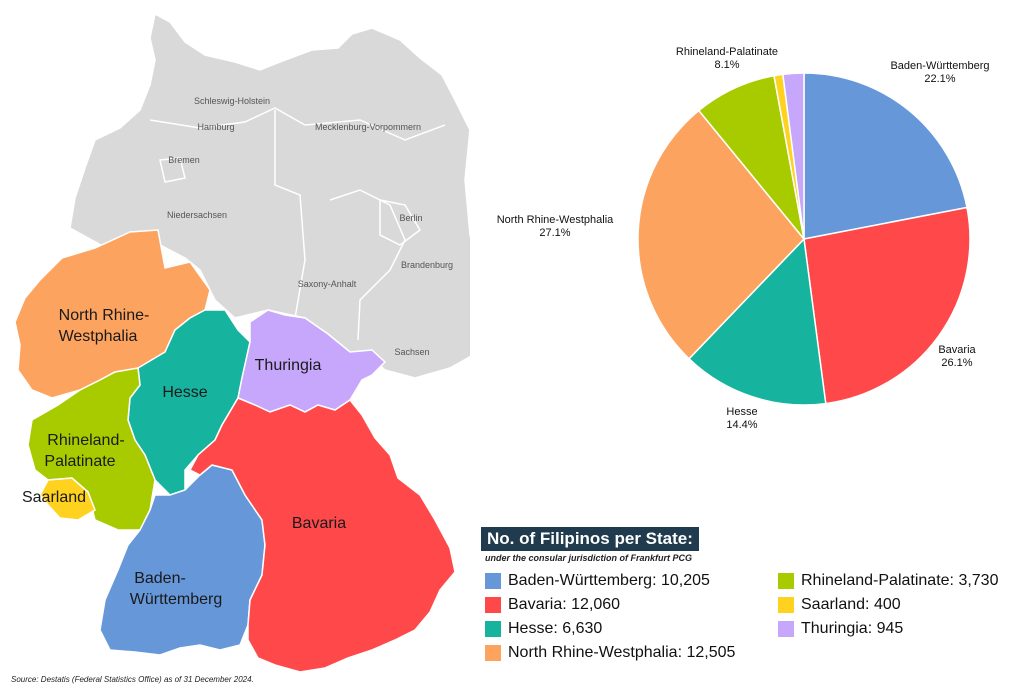 This screenshot has width=1024, height=693. What do you see at coordinates (622, 652) in the screenshot?
I see `legend-item-label: North Rhine-Westphalia: 12,505` at bounding box center [622, 652].